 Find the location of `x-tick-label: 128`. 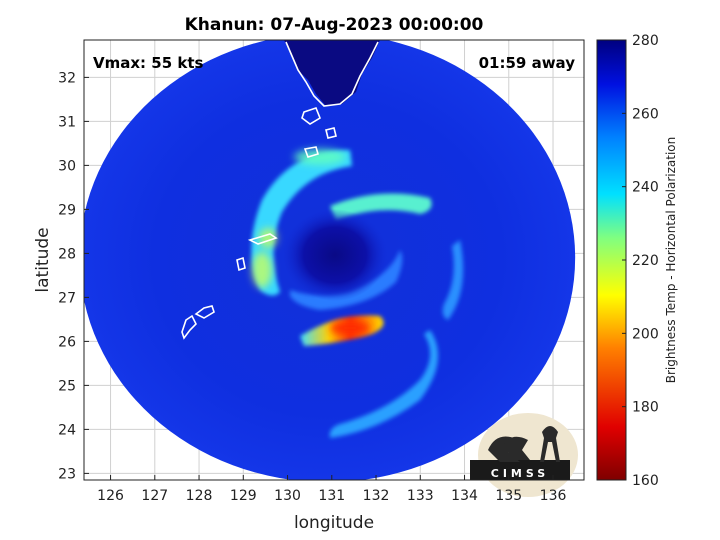

x-tick-label: 128 is located at coordinates (199, 496).